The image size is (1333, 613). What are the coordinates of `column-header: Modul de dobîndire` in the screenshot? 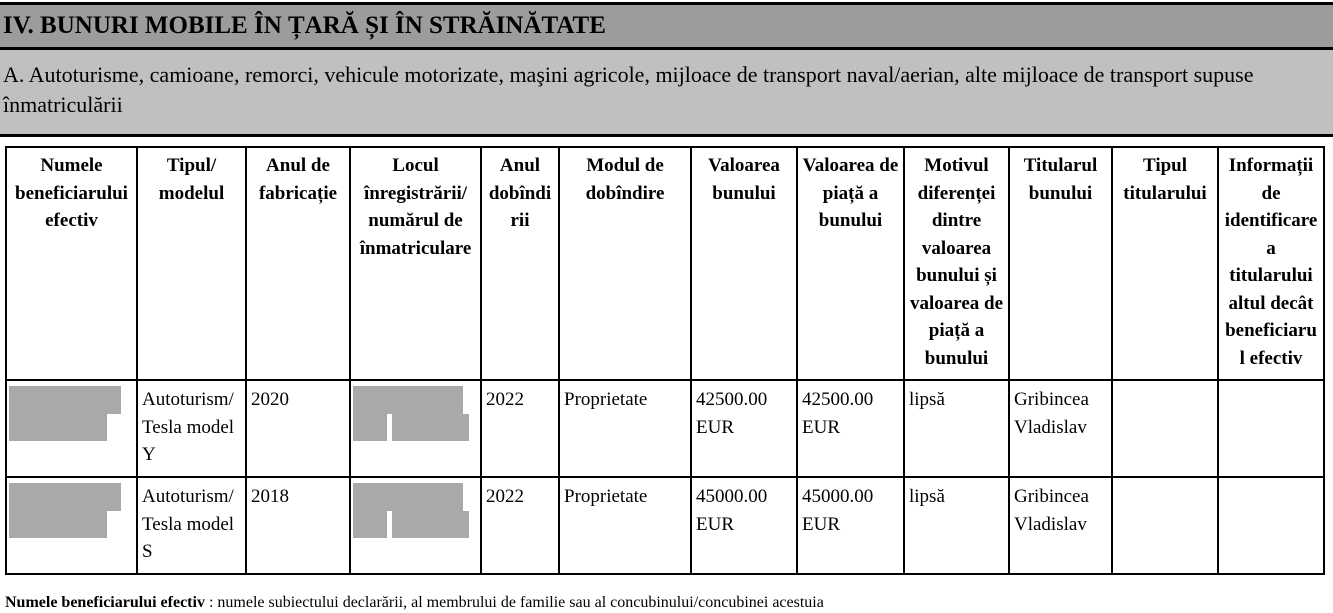 It's located at (625, 263).